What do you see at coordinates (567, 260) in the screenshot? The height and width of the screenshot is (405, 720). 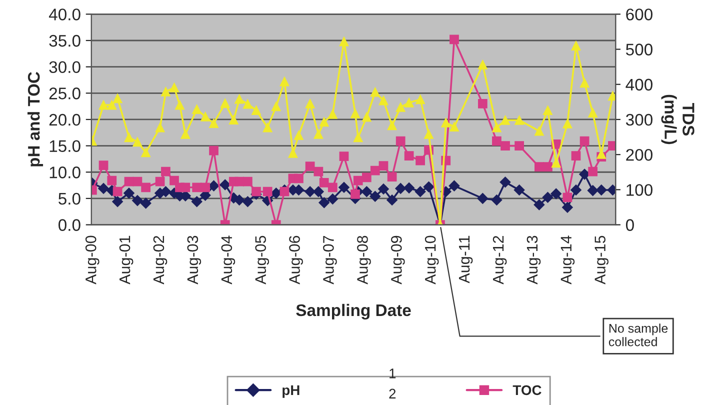 I see `x-tick-label: Aug-14` at bounding box center [567, 260].